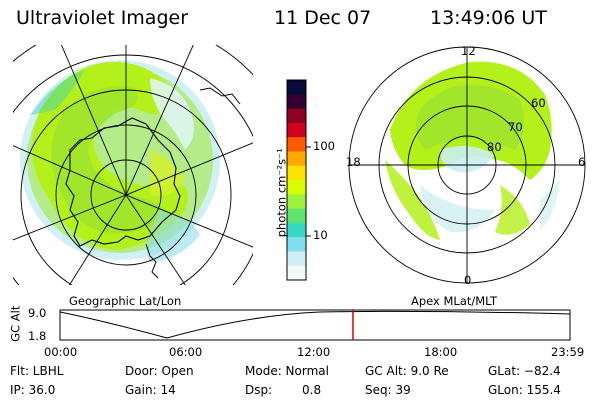  Describe the element at coordinates (312, 390) in the screenshot. I see `dsp-value: 0.8` at that location.